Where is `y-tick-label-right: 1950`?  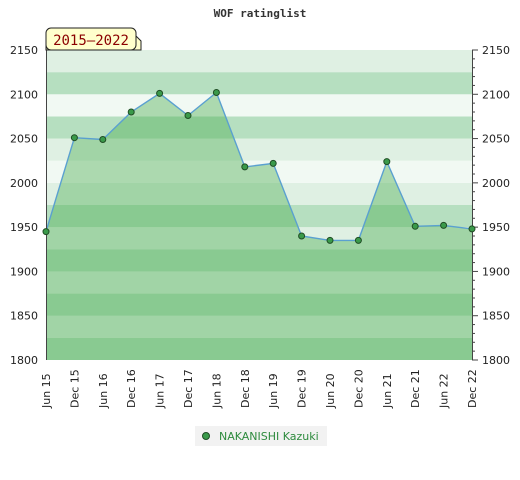
y-tick-label-right: 1950 is located at coordinates (496, 227).